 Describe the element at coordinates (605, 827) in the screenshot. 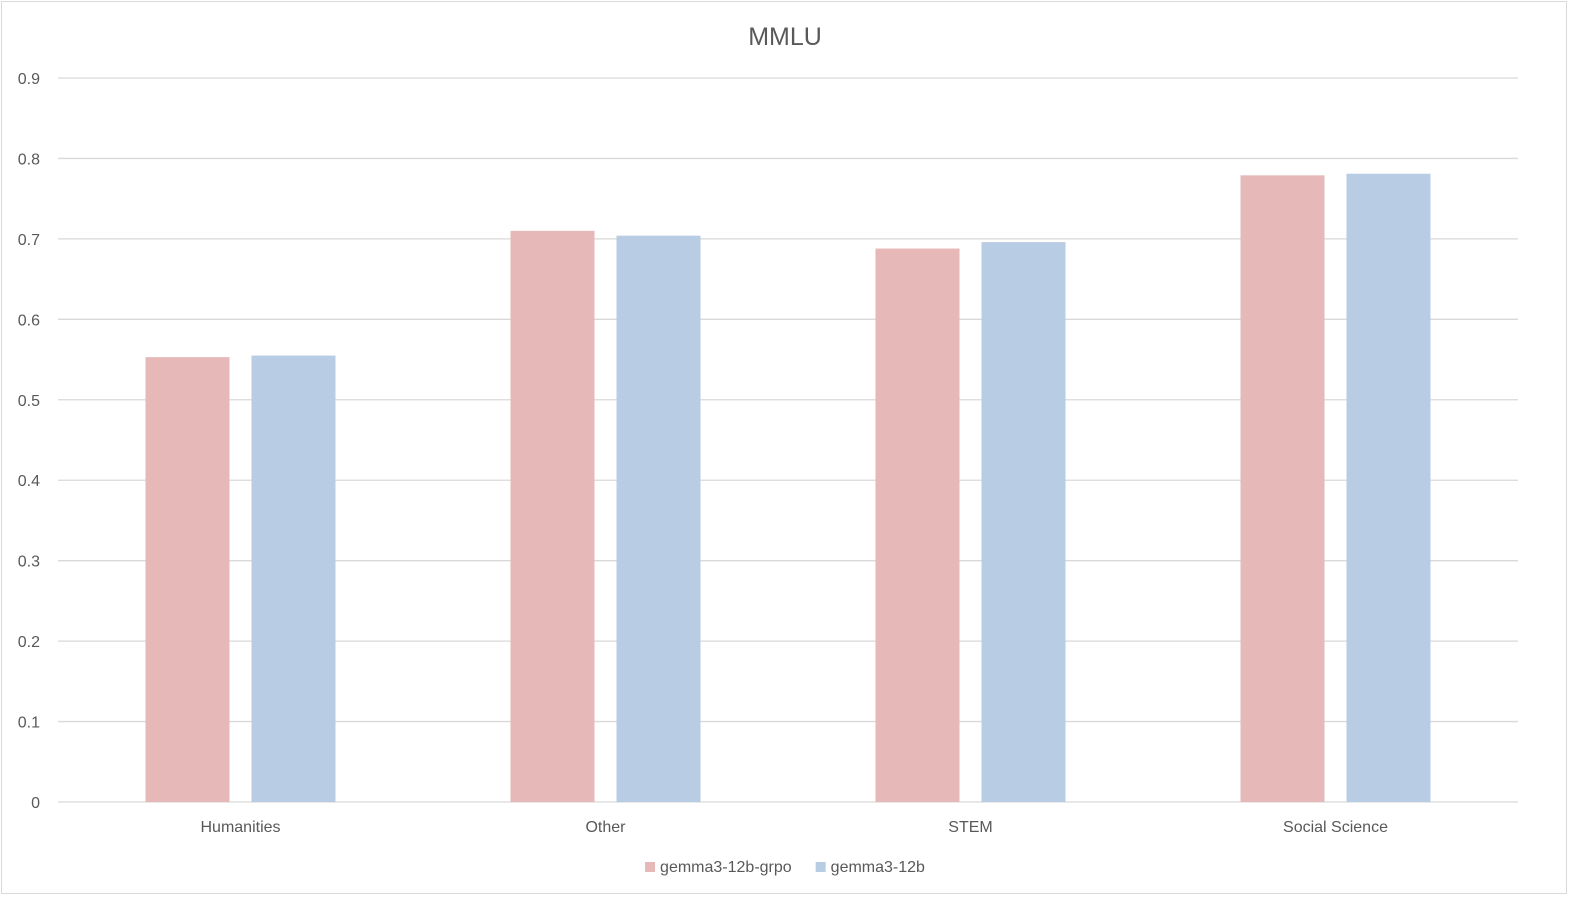

I see `x-category-label: Other` at that location.